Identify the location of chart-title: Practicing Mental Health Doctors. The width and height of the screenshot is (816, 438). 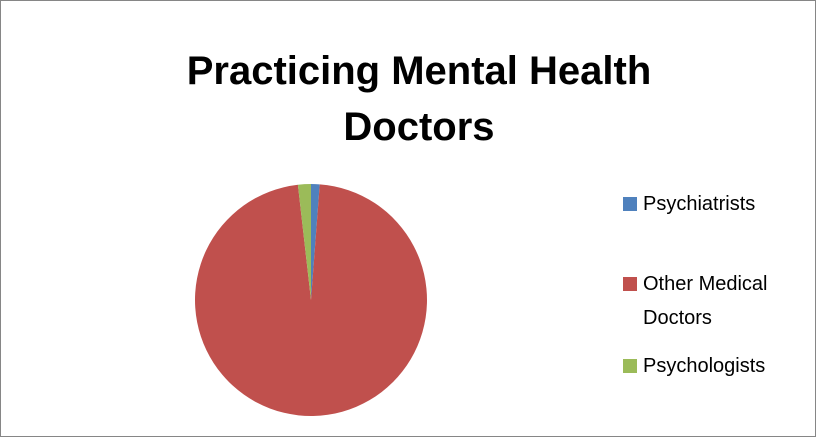
(419, 99).